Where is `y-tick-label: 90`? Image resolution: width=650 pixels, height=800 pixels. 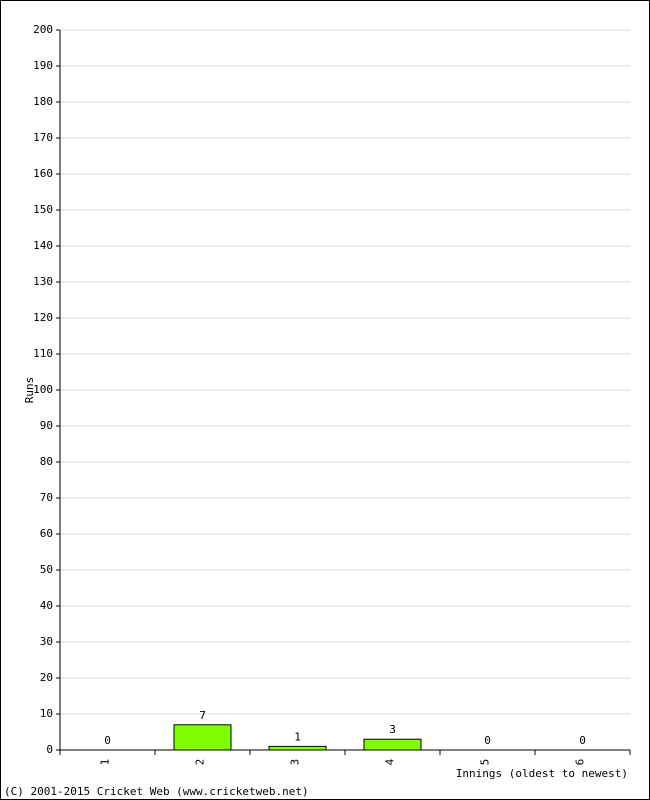
y-tick-label: 90 is located at coordinates (46, 425).